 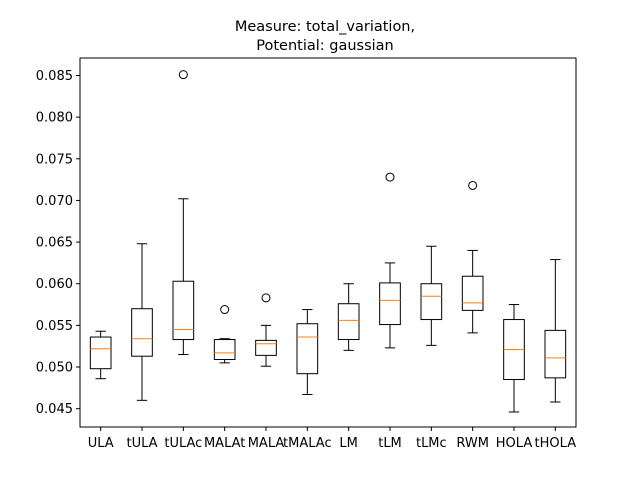 What do you see at coordinates (431, 443) in the screenshot?
I see `x-tick-label: tLMc` at bounding box center [431, 443].